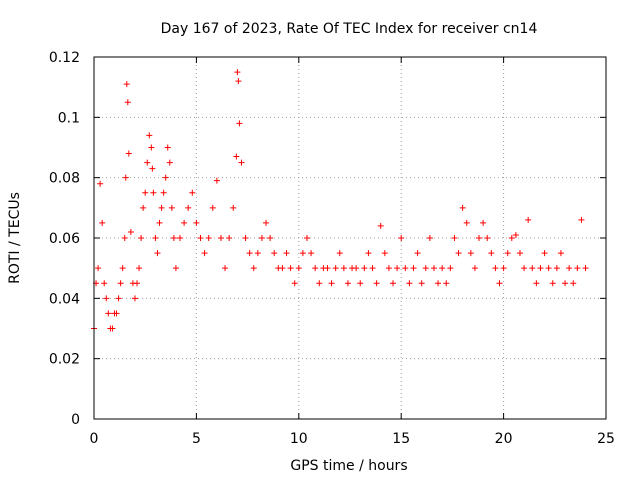 The width and height of the screenshot is (640, 480). What do you see at coordinates (94, 439) in the screenshot?
I see `x-tick-label: 0` at bounding box center [94, 439].